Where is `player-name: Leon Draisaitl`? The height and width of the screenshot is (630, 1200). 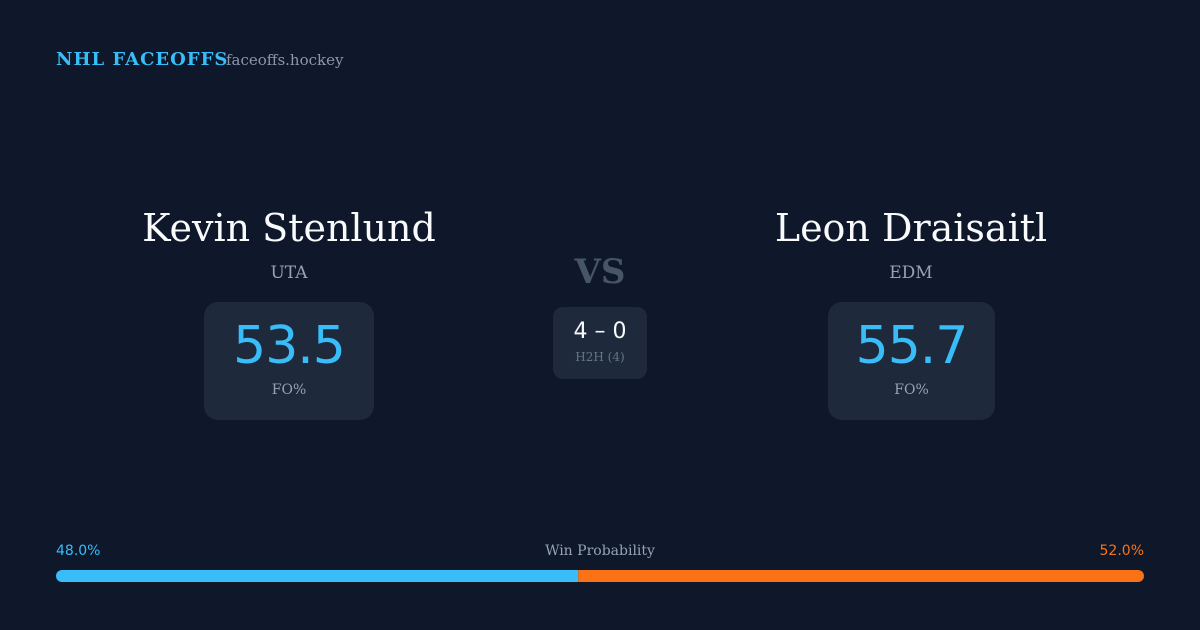
player-name: Leon Draisaitl is located at coordinates (911, 228).